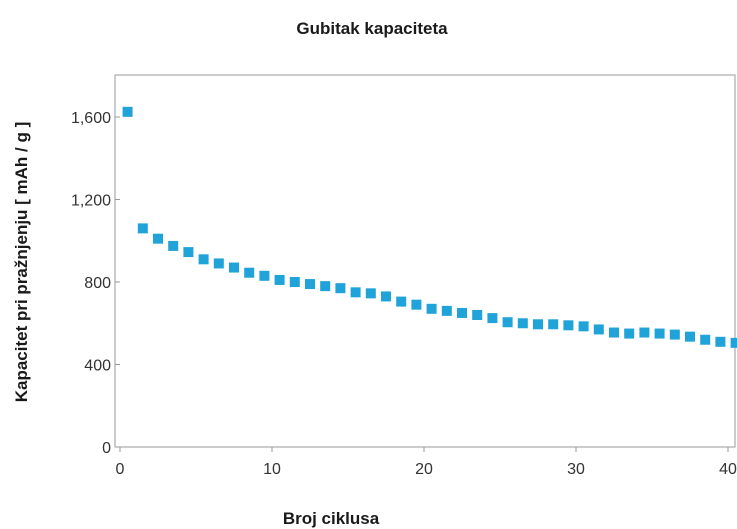 Image resolution: width=737 pixels, height=529 pixels. What do you see at coordinates (372, 28) in the screenshot?
I see `chart-title: Gubitak kapaciteta` at bounding box center [372, 28].